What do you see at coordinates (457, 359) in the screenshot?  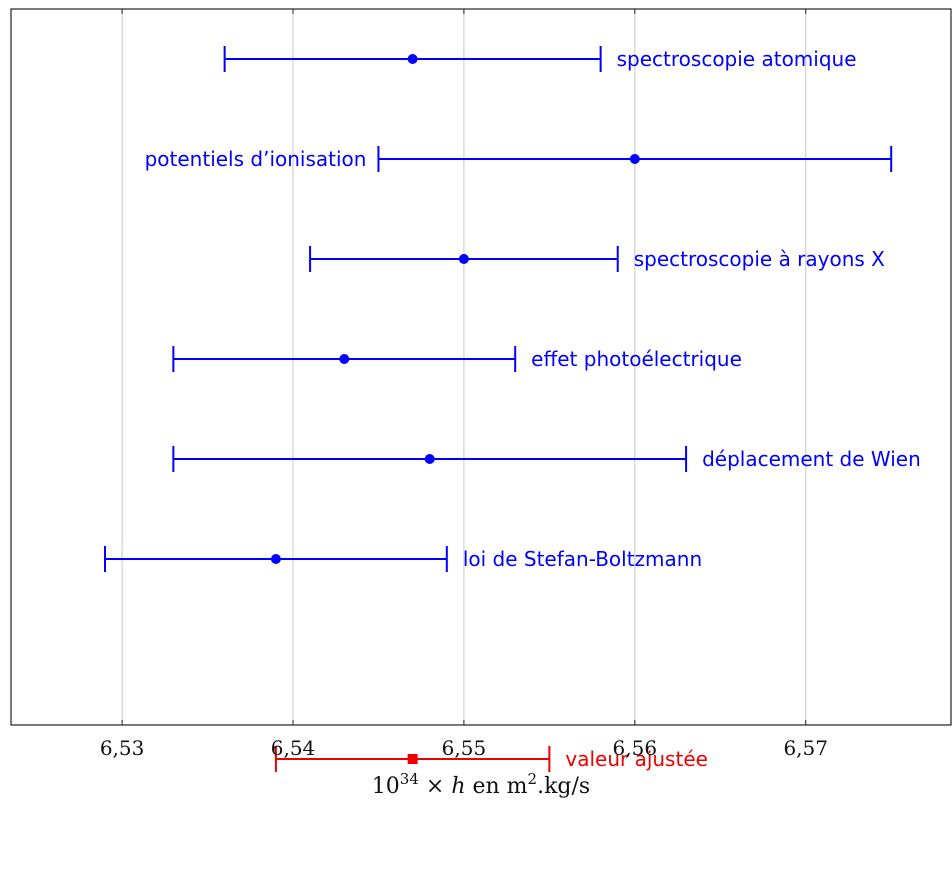 I see `error-bar-row: effet photoélectrique` at bounding box center [457, 359].